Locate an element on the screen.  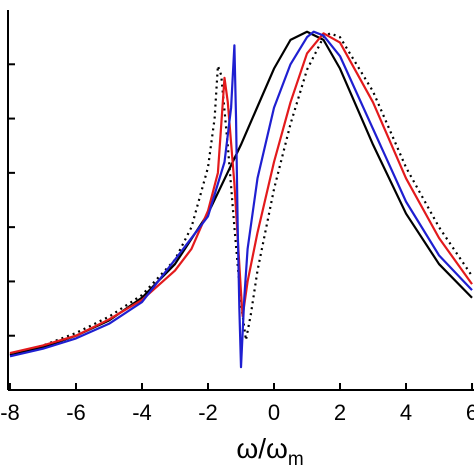
x-label-subscript: m is located at coordinates (296, 459).